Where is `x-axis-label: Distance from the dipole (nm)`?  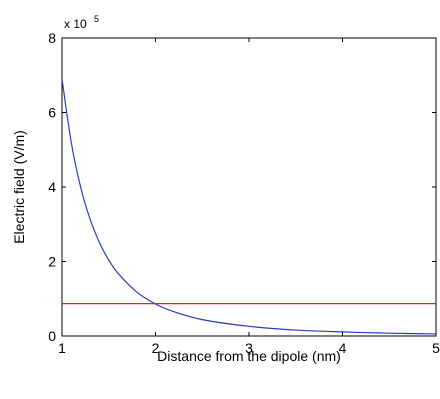
x-axis-label: Distance from the dipole (nm) is located at coordinates (249, 356).